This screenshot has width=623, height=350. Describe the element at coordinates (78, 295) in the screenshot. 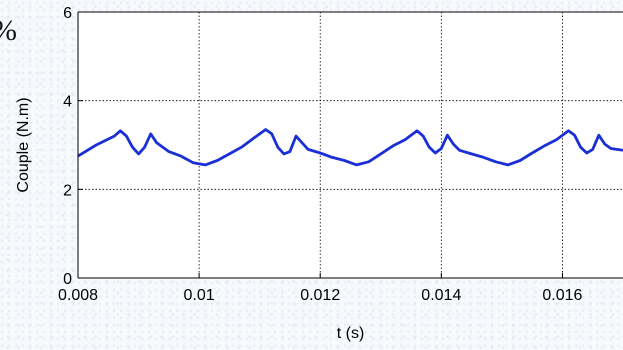

I see `x-tick-label: 0.008` at that location.